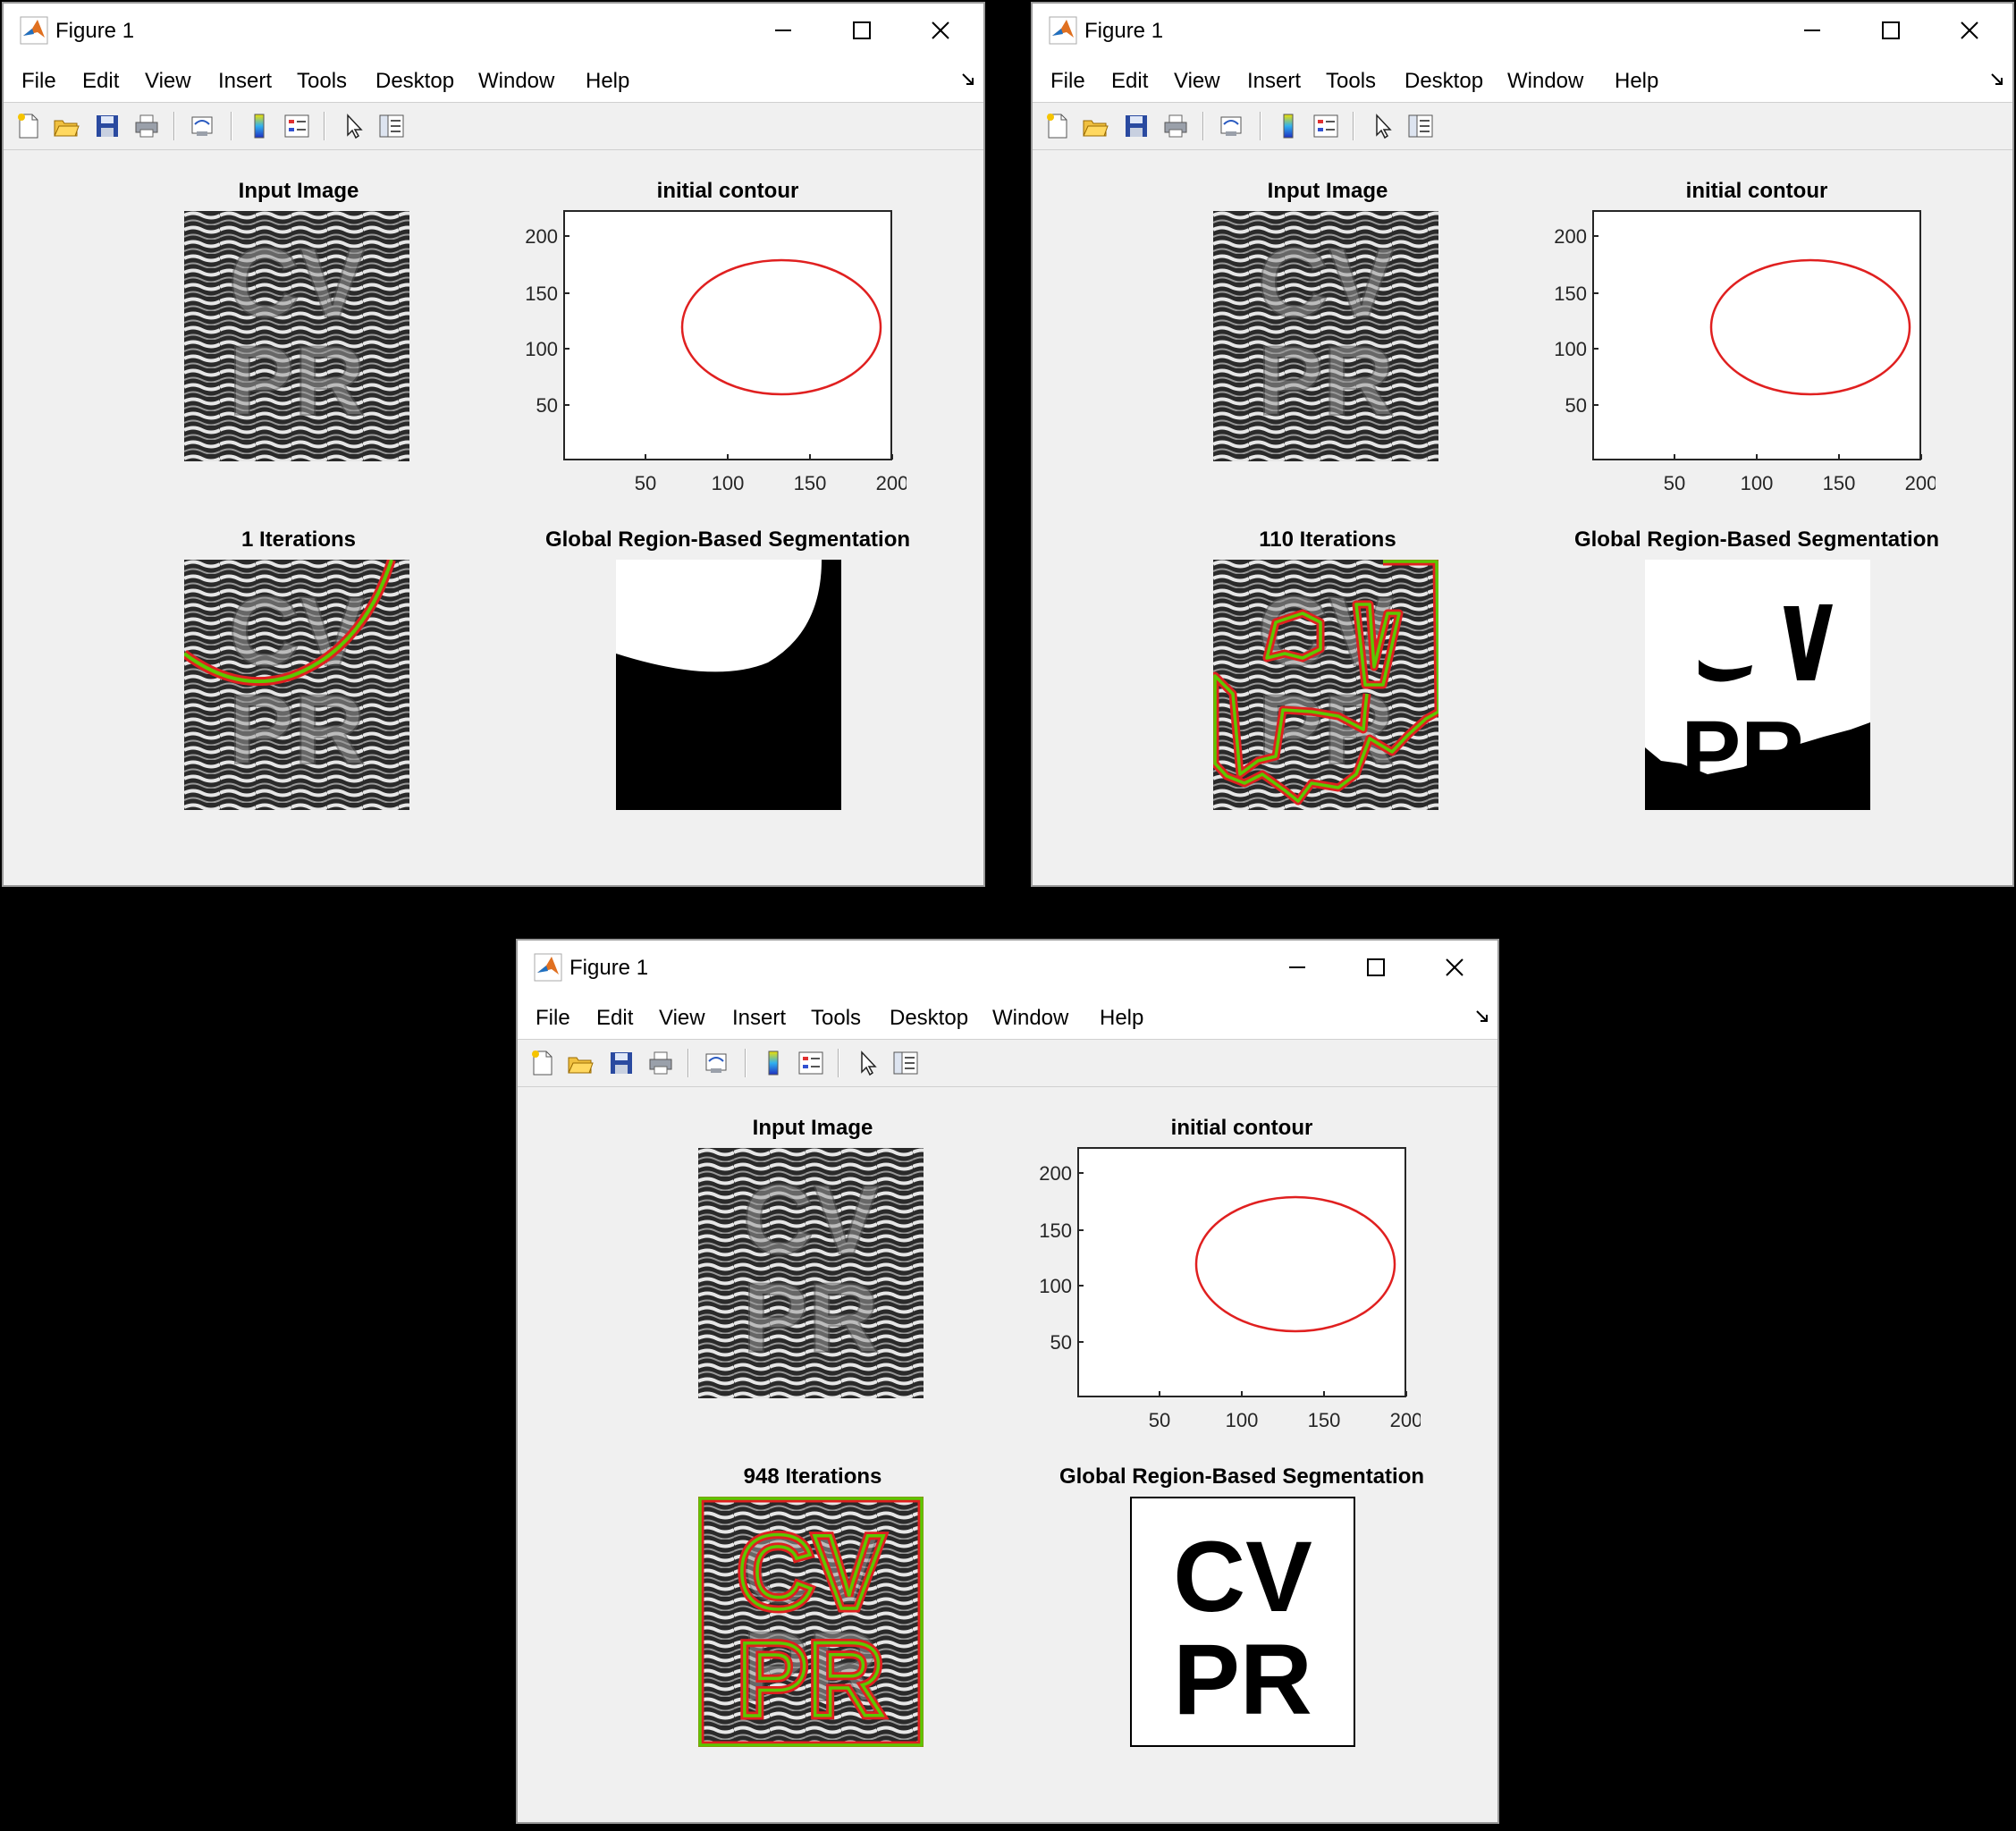 Image resolution: width=2016 pixels, height=1831 pixels. I want to click on segmentation-title: Global Region-Based Segmentation, so click(727, 539).